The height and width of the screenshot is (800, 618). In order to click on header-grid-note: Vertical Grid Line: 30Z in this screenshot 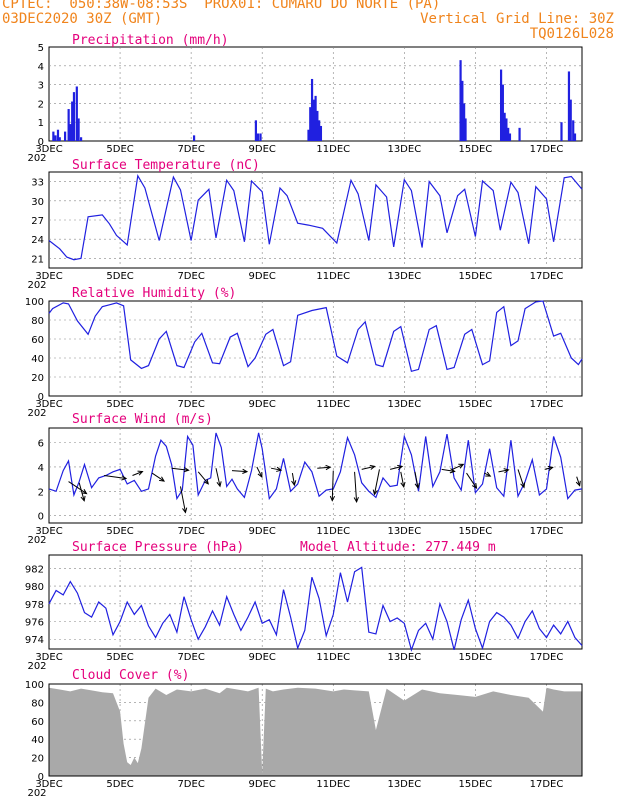, I will do `click(517, 19)`.